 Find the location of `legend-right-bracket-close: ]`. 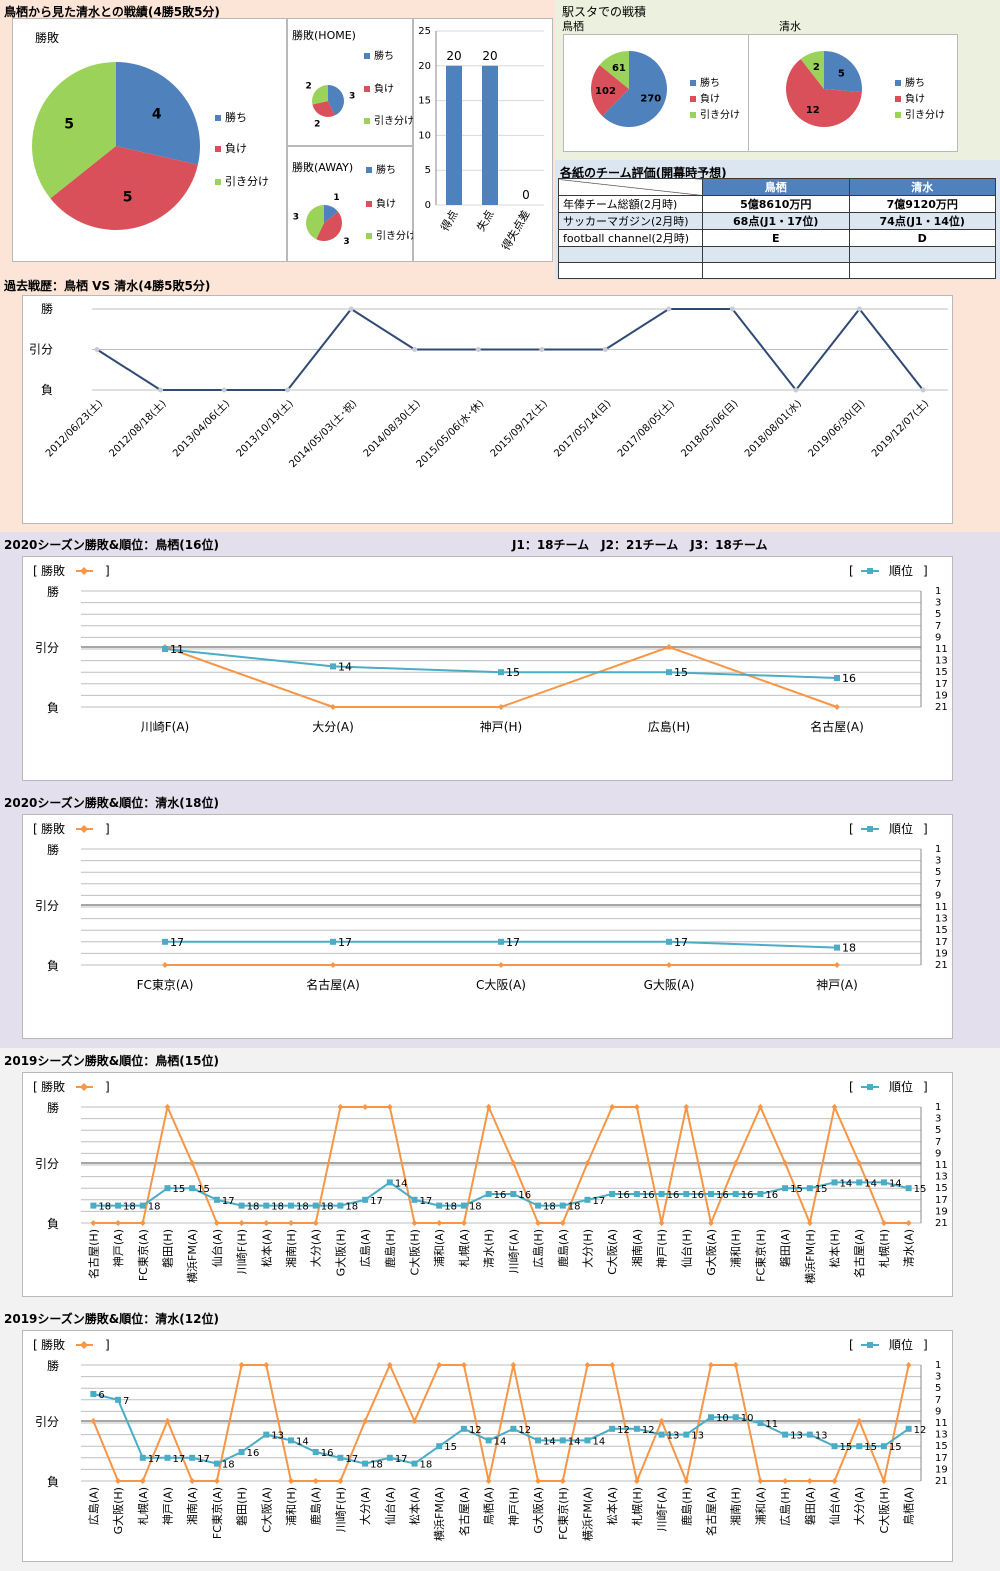

legend-right-bracket-close: ] is located at coordinates (925, 1087).